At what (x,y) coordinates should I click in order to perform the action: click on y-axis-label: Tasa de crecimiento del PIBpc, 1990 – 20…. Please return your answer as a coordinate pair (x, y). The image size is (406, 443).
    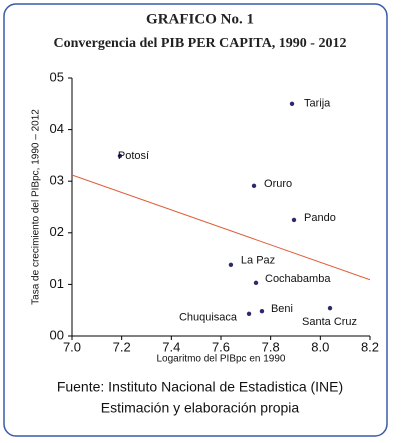
    Looking at the image, I should click on (36, 207).